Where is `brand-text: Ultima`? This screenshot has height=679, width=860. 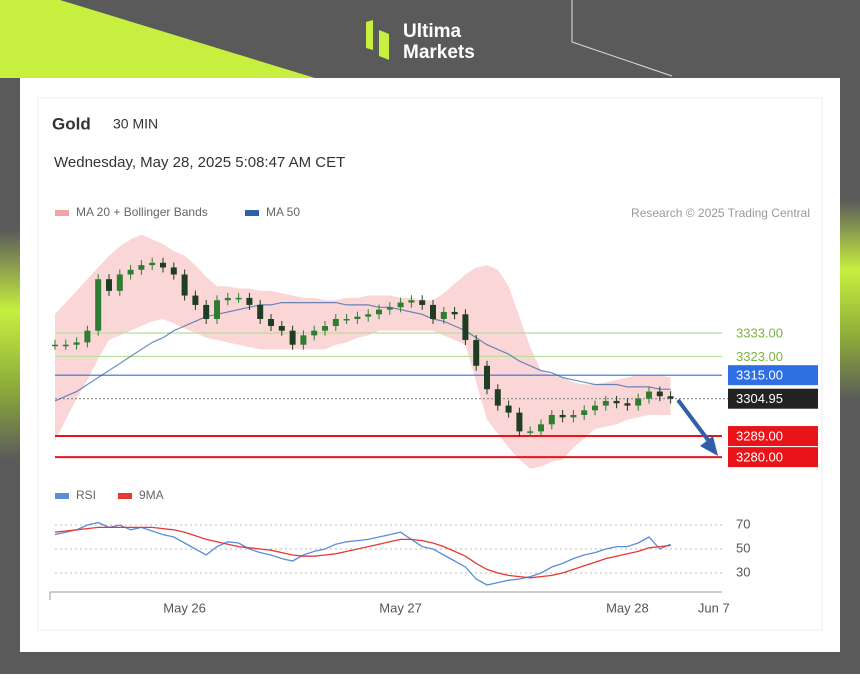
brand-text: Ultima is located at coordinates (432, 31).